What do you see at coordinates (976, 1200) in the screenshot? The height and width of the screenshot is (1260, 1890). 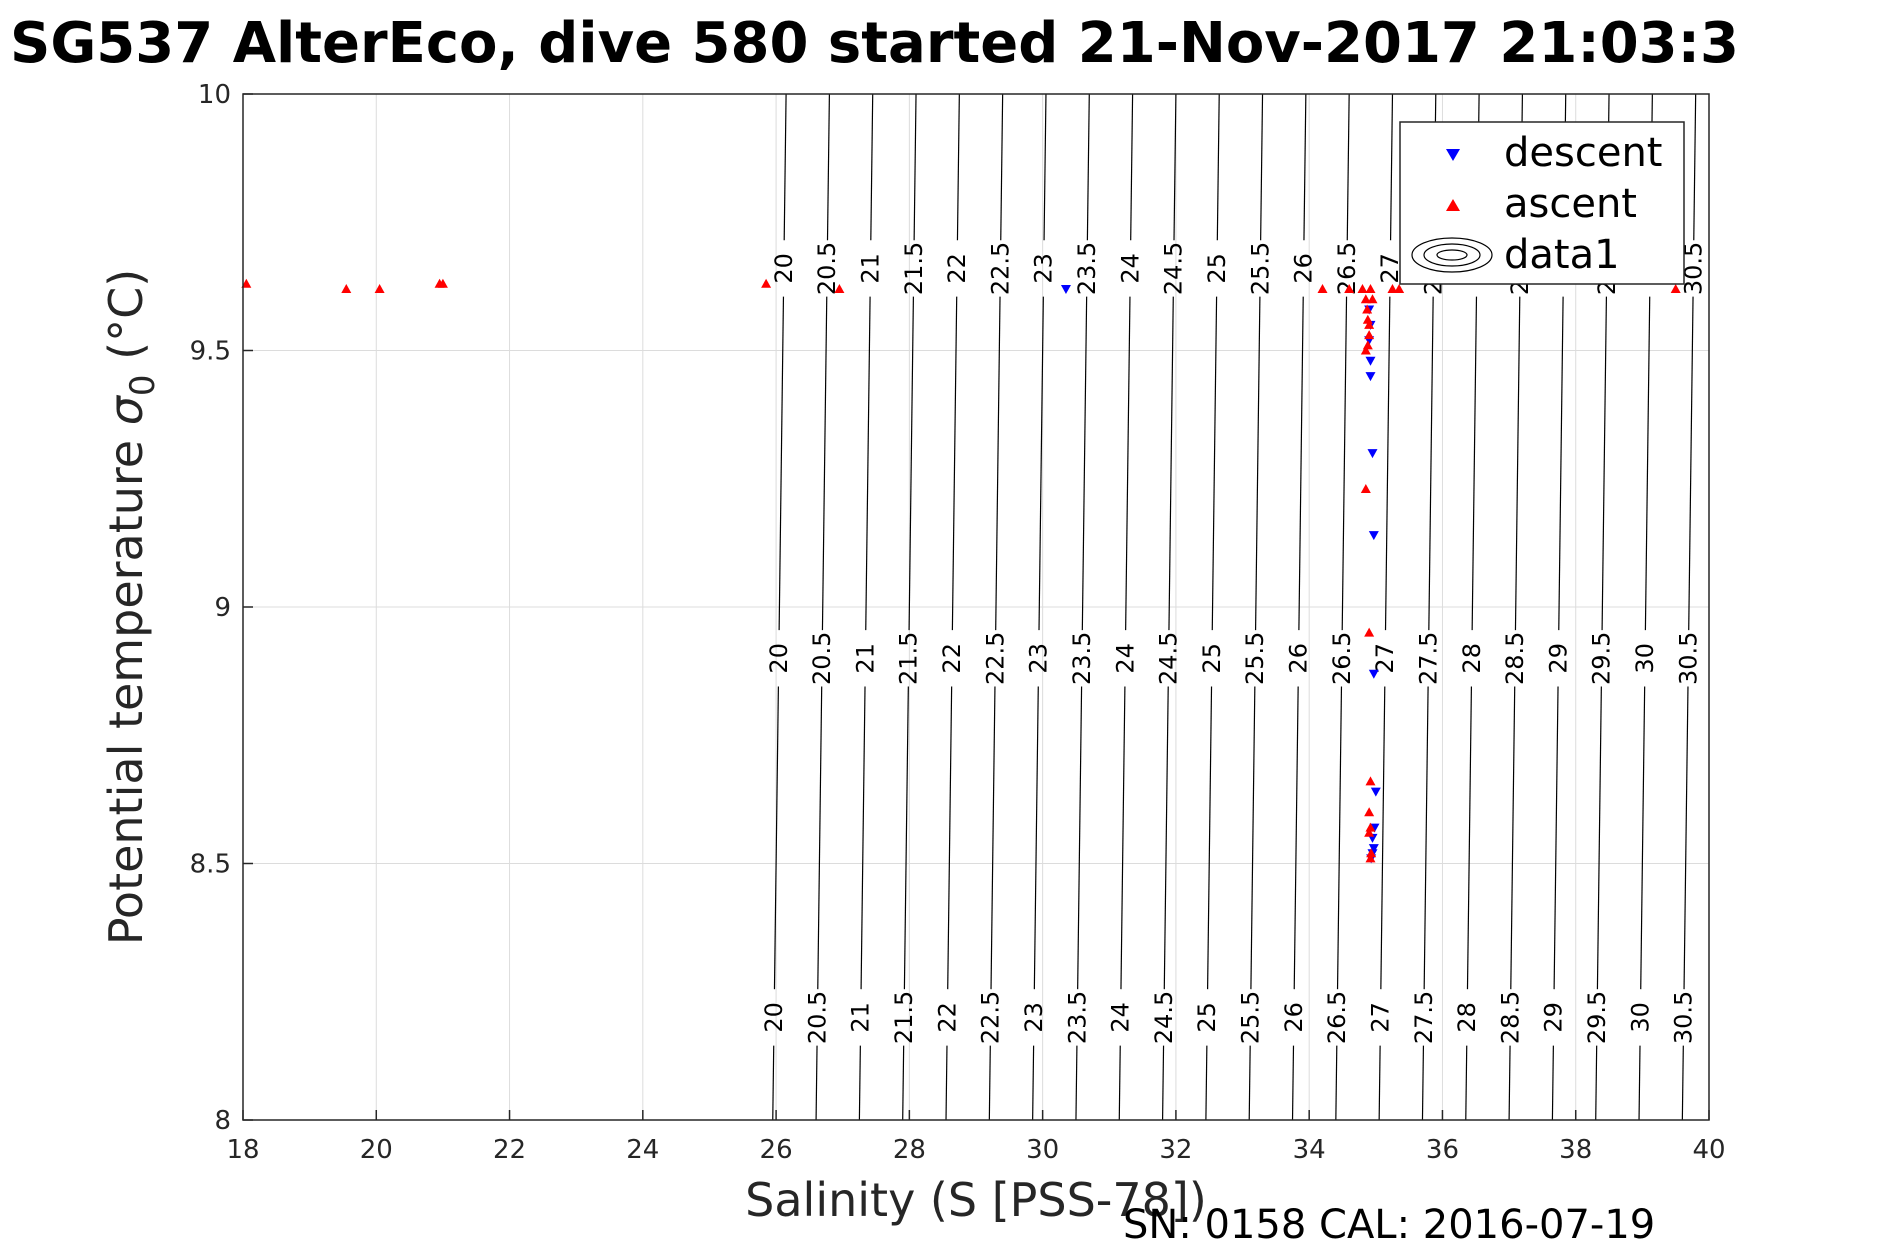 I see `x-axis-label: Salinity (S [PSS-78])` at bounding box center [976, 1200].